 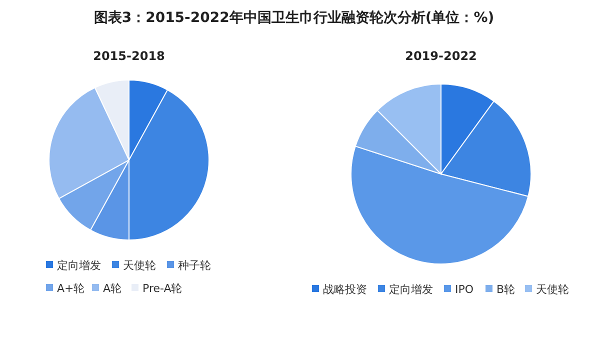 What do you see at coordinates (294, 18) in the screenshot?
I see `text: 图表3：2015-2022年中国卫生巾行业融资轮次分析(单位：%)` at bounding box center [294, 18].